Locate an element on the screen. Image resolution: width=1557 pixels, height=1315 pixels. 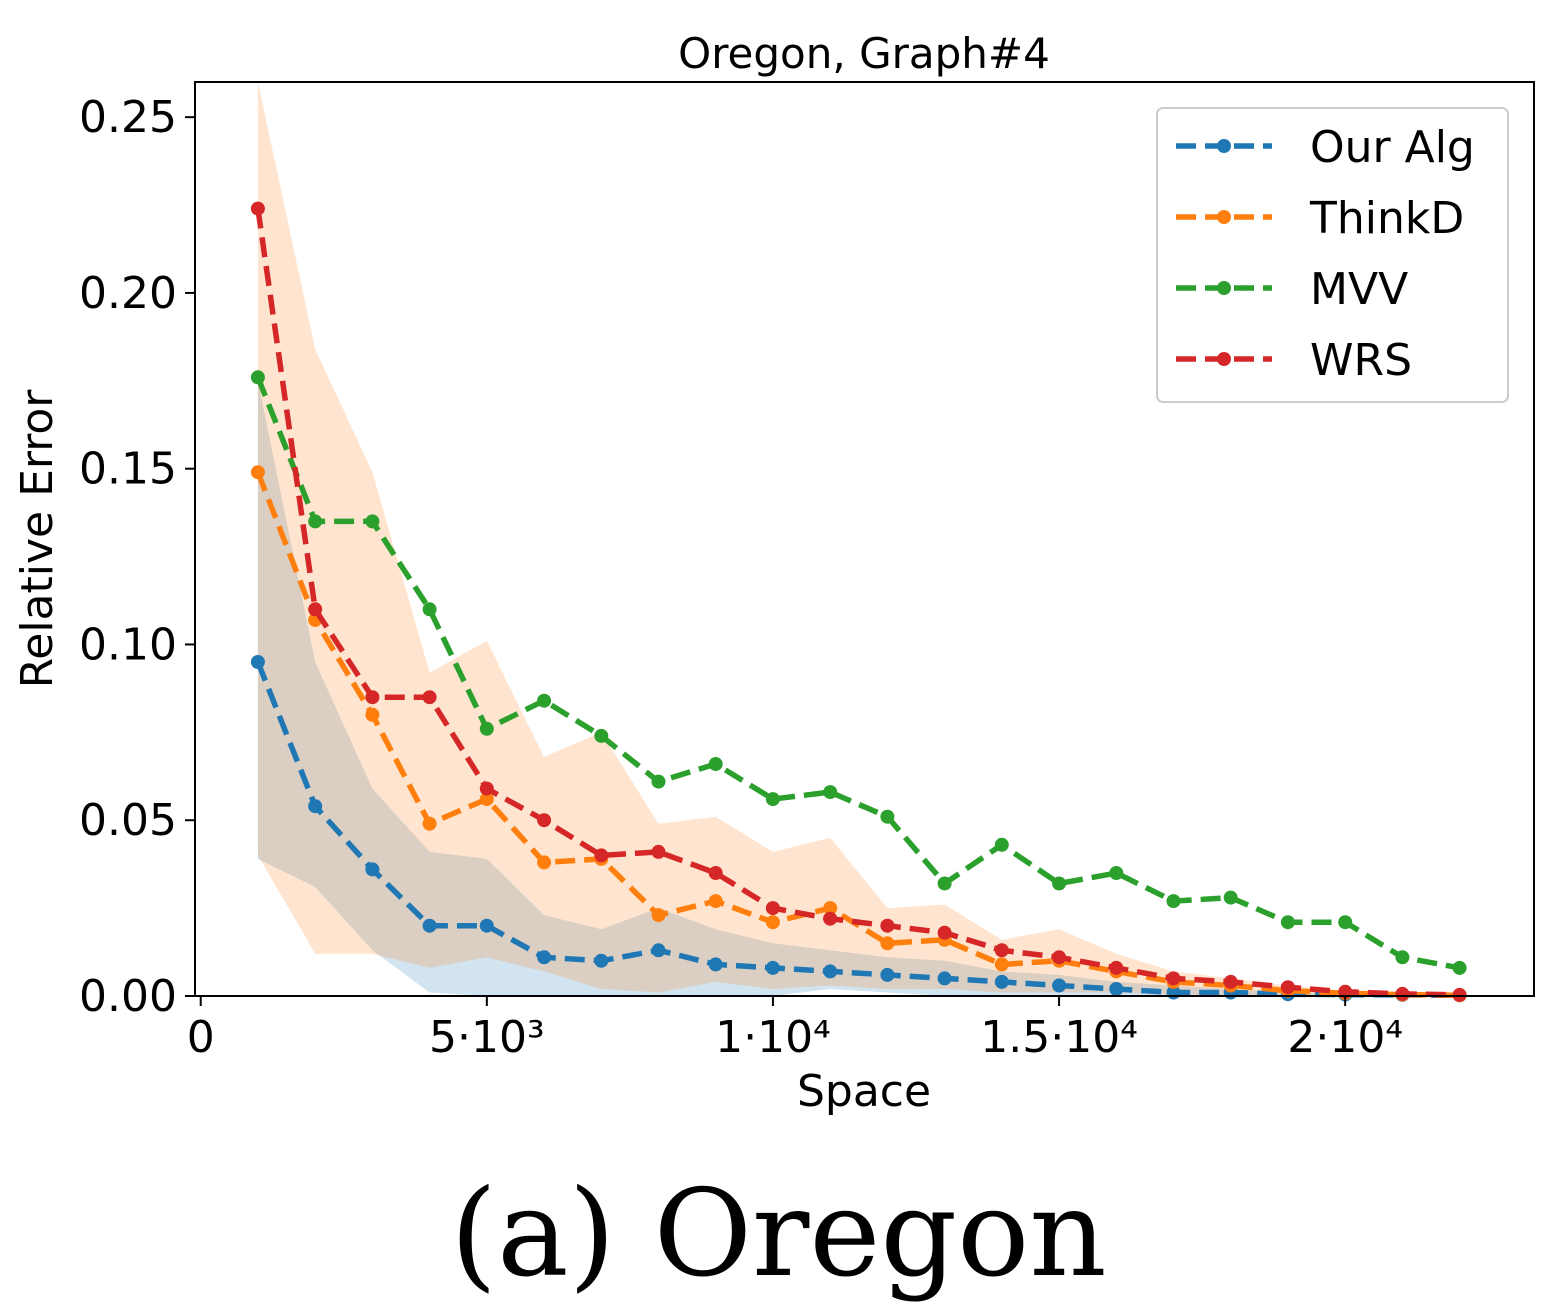
legend-label-mvv: MVV is located at coordinates (1359, 289).